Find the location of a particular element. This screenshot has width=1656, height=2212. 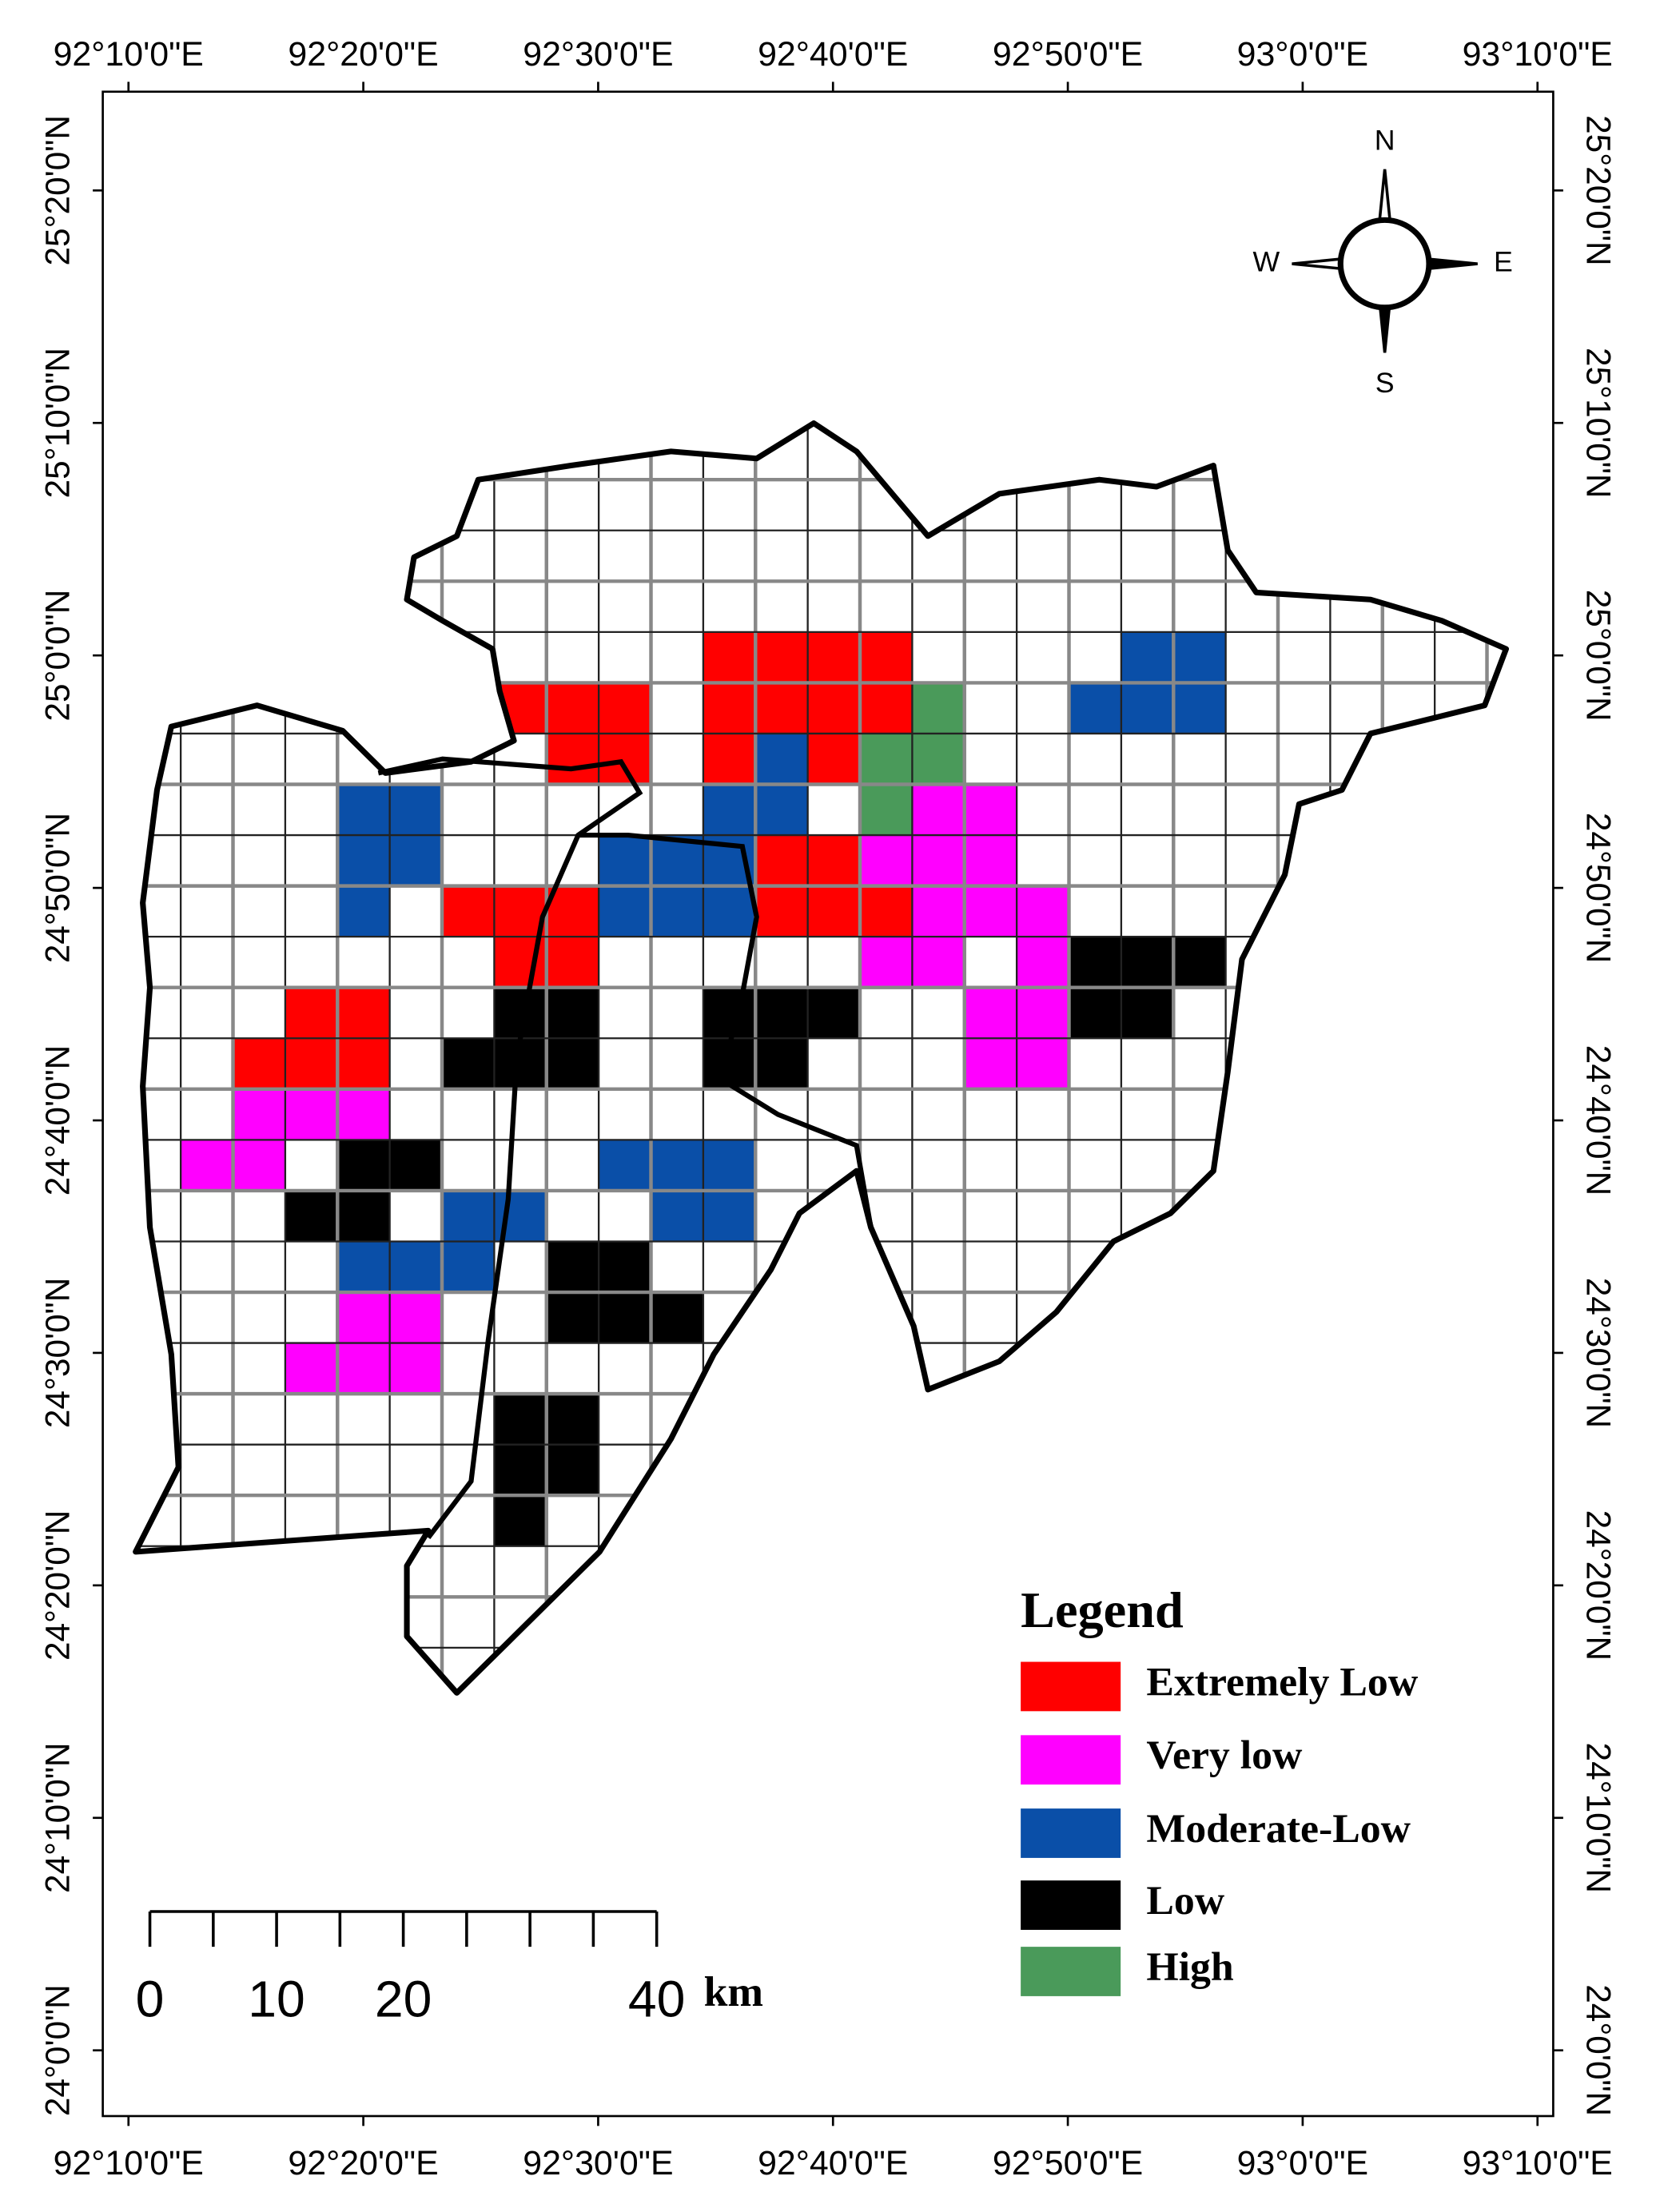

longitude-label: 92°10'0"E is located at coordinates (129, 2163).